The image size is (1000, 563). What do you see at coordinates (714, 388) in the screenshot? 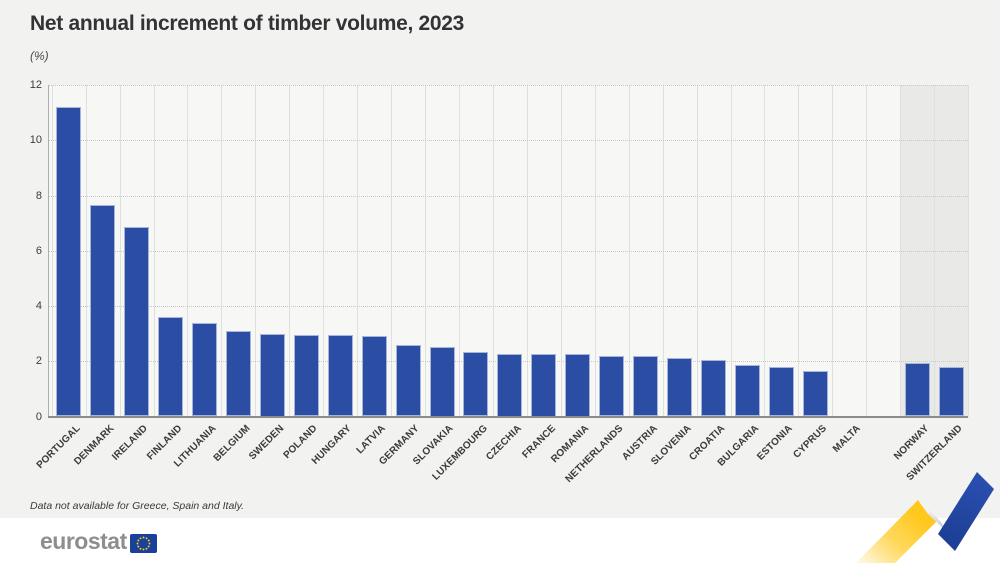
I see `bar-croatia` at bounding box center [714, 388].